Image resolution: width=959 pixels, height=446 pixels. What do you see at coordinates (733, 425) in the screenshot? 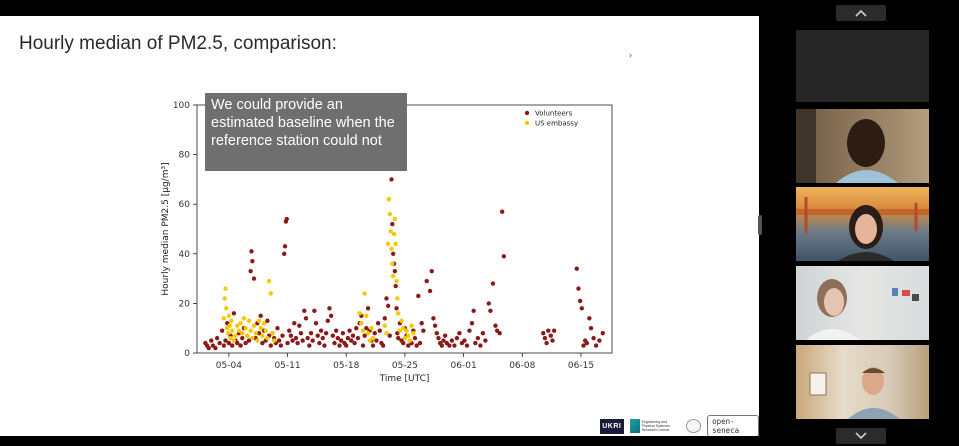
I see `open-seneca-logo: open-seneca` at bounding box center [733, 425].